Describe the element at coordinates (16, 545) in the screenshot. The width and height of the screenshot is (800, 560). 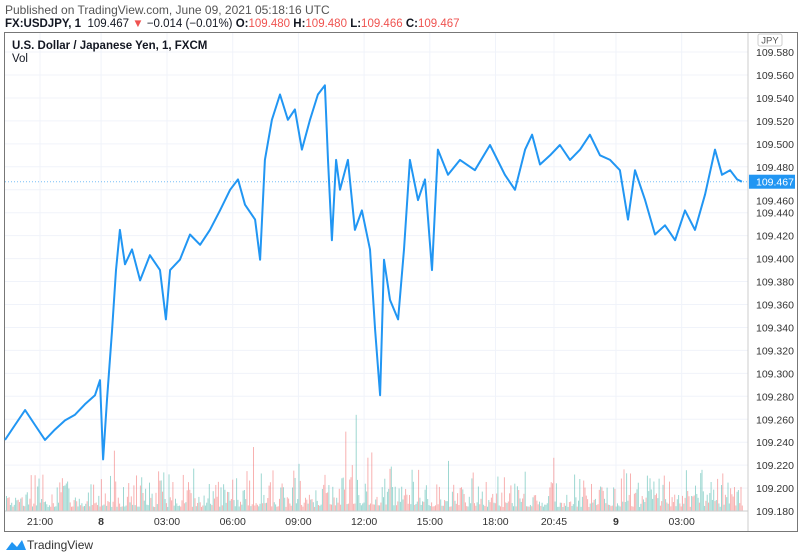
I see `tradingview-logo-icon` at that location.